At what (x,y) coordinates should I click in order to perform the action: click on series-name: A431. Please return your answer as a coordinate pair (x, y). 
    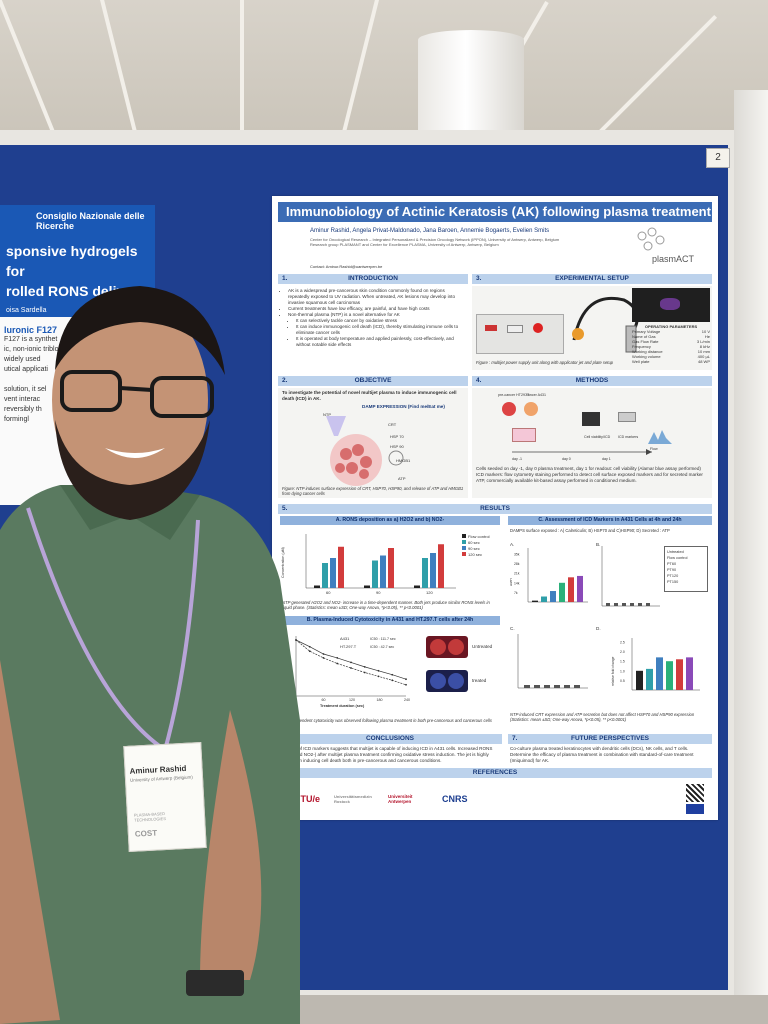
    Looking at the image, I should click on (345, 638).